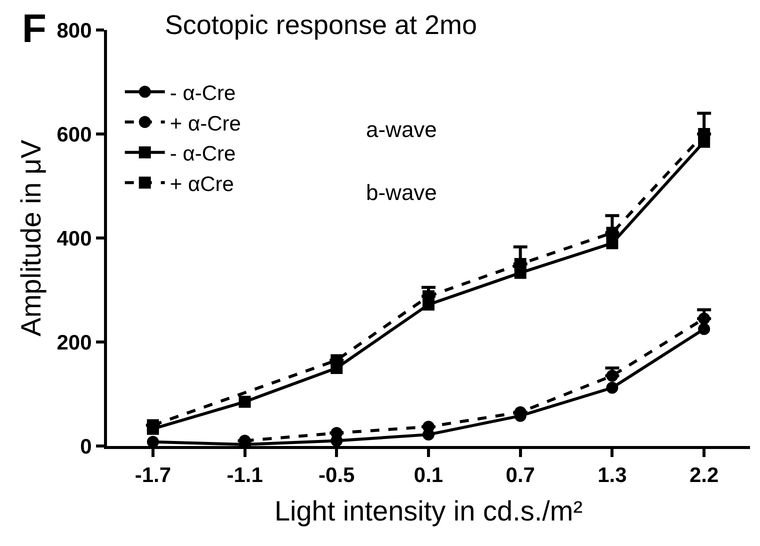  I want to click on chart-title: Scotopic response at 2mo, so click(321, 25).